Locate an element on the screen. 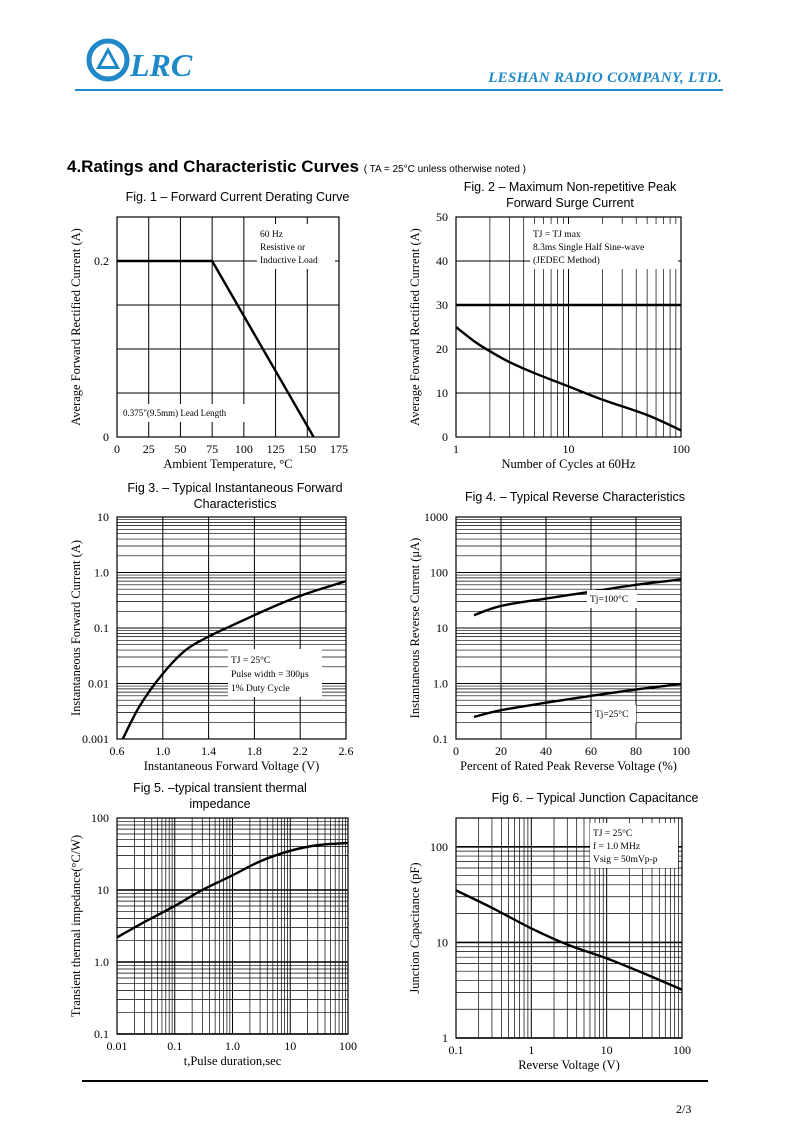  fig4-plot-frame is located at coordinates (568, 628).